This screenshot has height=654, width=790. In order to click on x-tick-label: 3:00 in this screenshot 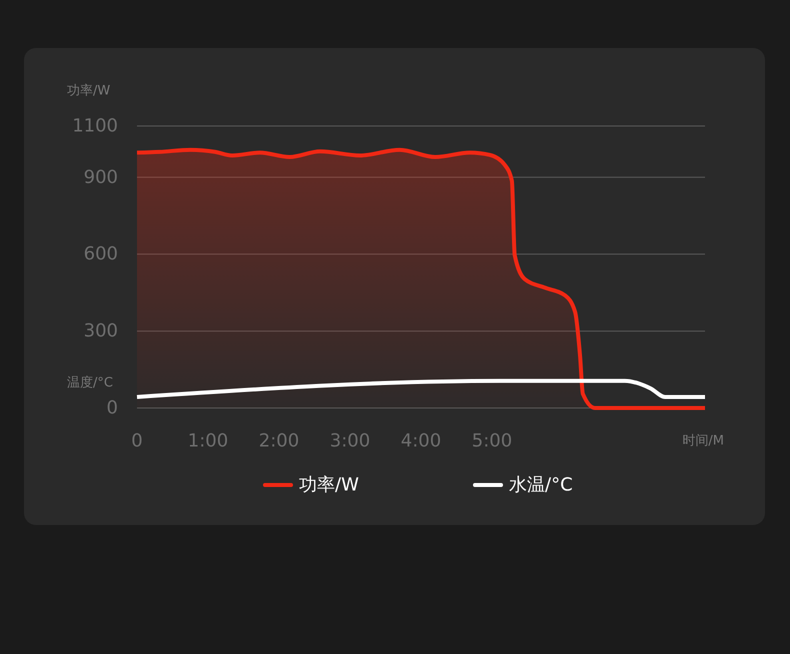, I will do `click(350, 441)`.